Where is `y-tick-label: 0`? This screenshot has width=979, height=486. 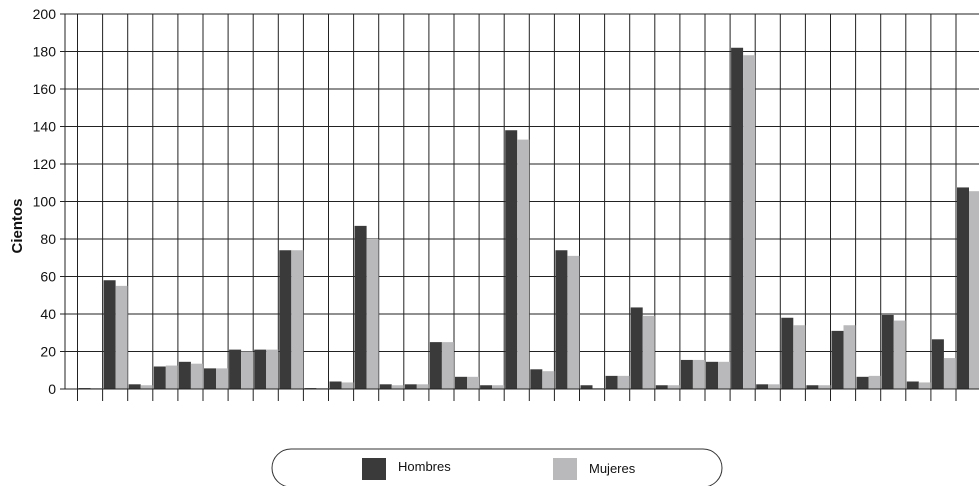
y-tick-label: 0 is located at coordinates (52, 389).